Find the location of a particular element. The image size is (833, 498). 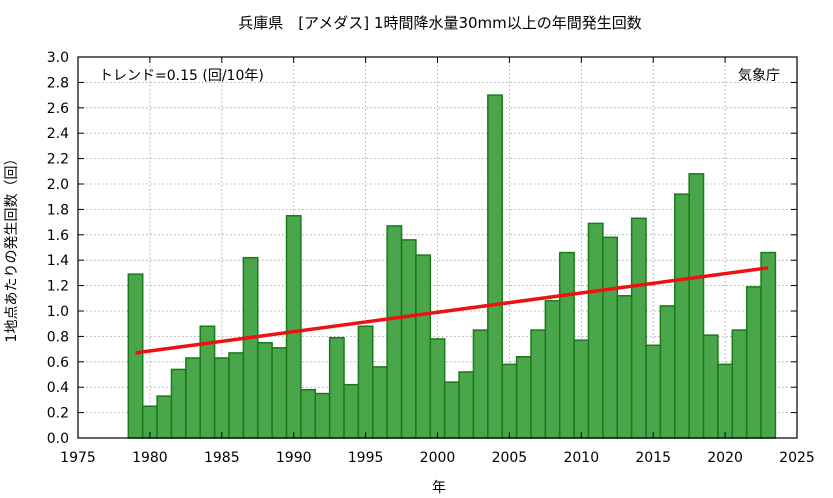

x-tick-label: 2020 is located at coordinates (725, 458).